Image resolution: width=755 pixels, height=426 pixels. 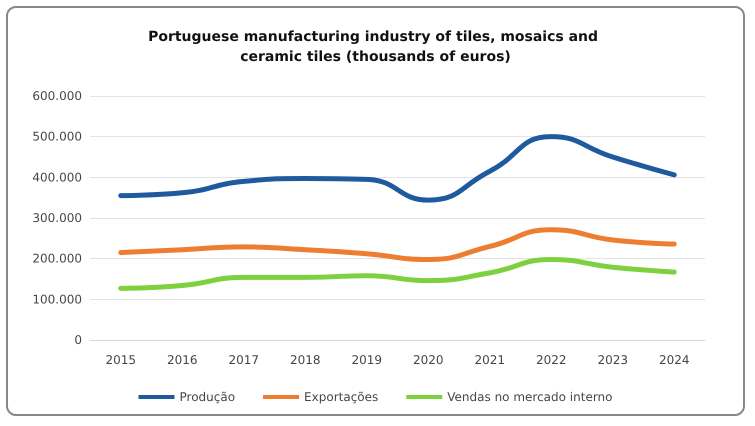 What do you see at coordinates (551, 360) in the screenshot?
I see `x-tick-label: 2022` at bounding box center [551, 360].